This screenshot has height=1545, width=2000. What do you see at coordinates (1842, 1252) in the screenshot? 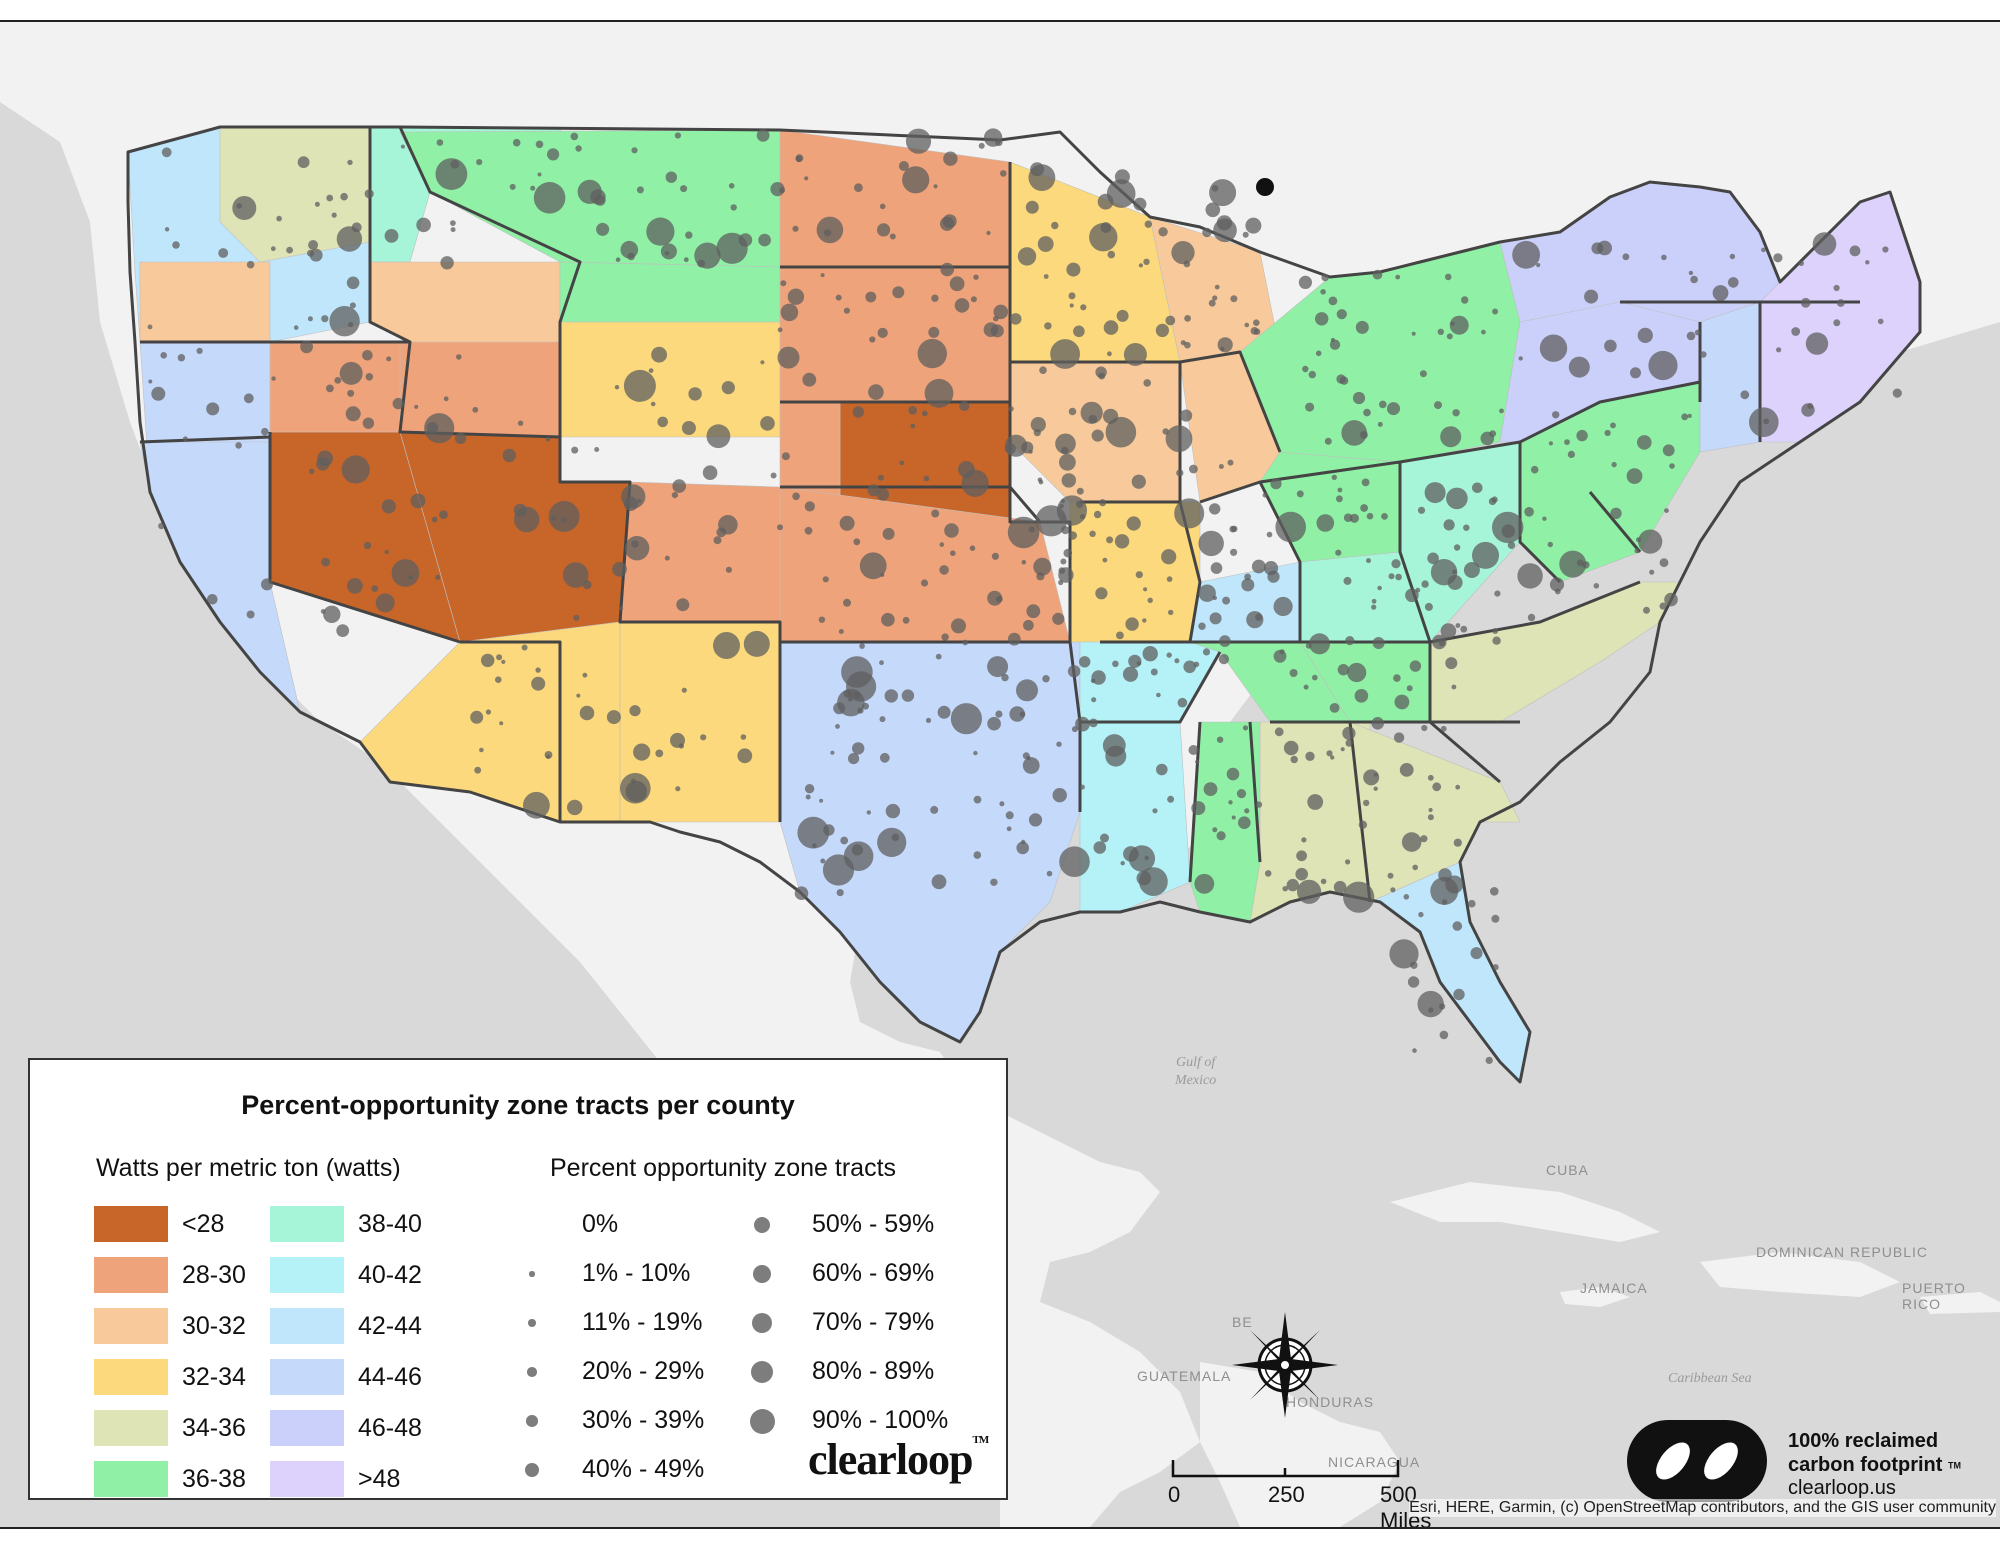
I see `label-dominican-republic: DOMINICAN REPUBLIC` at bounding box center [1842, 1252].